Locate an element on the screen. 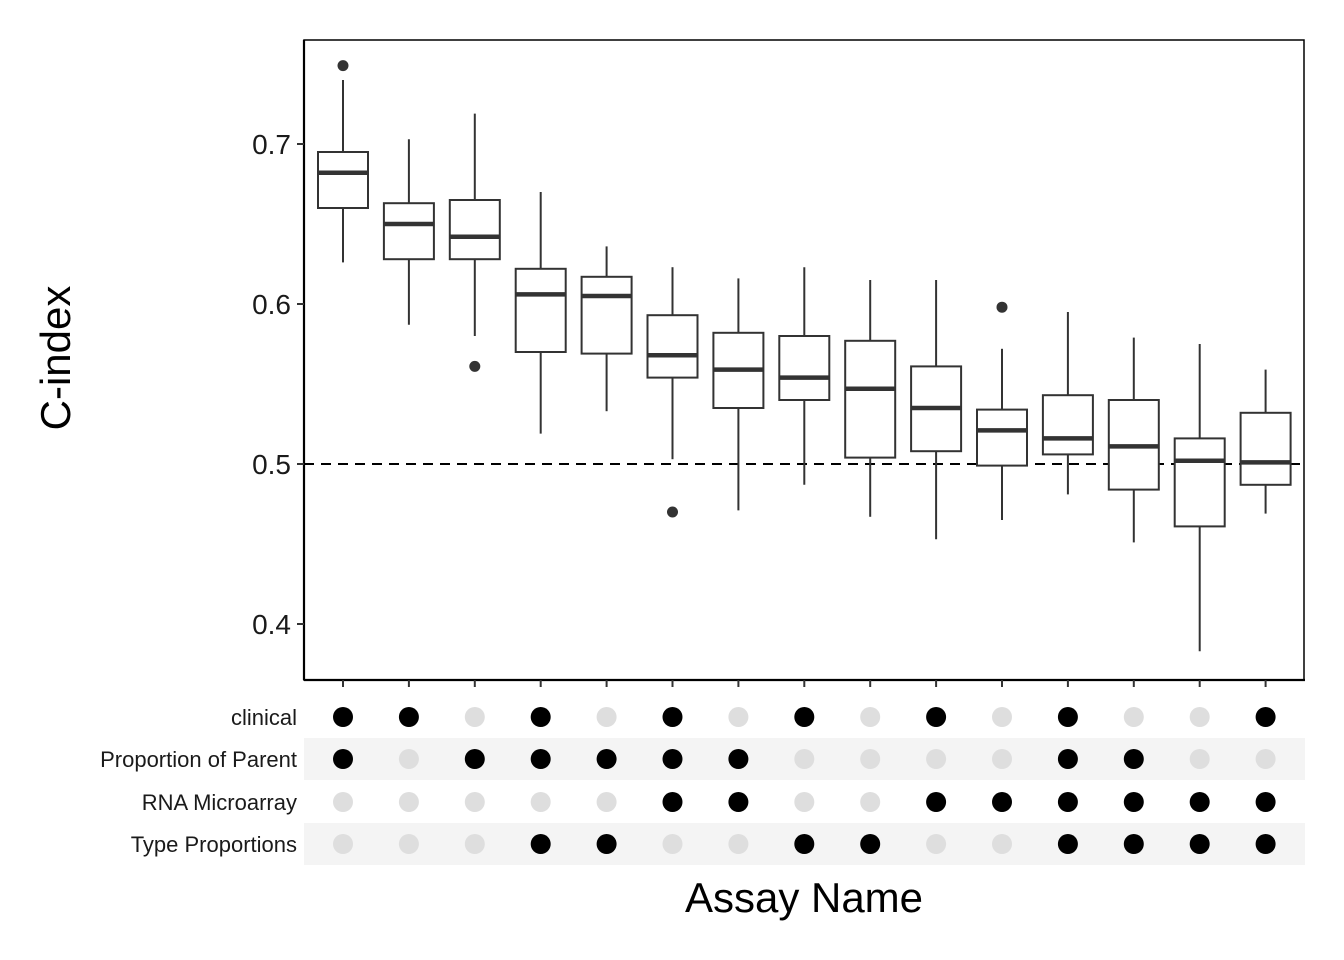  y-axis-ticks: 0.4 0.5 0.6 0.7 is located at coordinates (278, 384).